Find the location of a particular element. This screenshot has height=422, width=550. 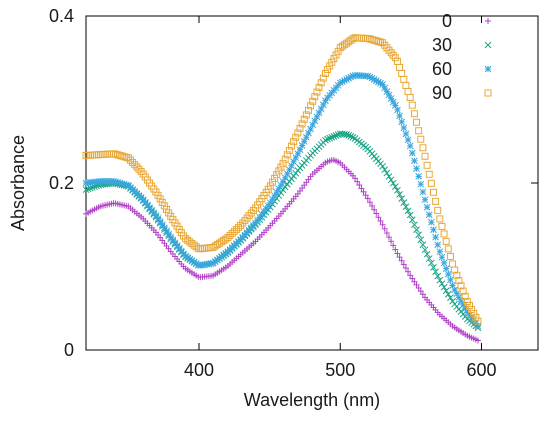

y-tick-label: 0.4 is located at coordinates (61, 16).